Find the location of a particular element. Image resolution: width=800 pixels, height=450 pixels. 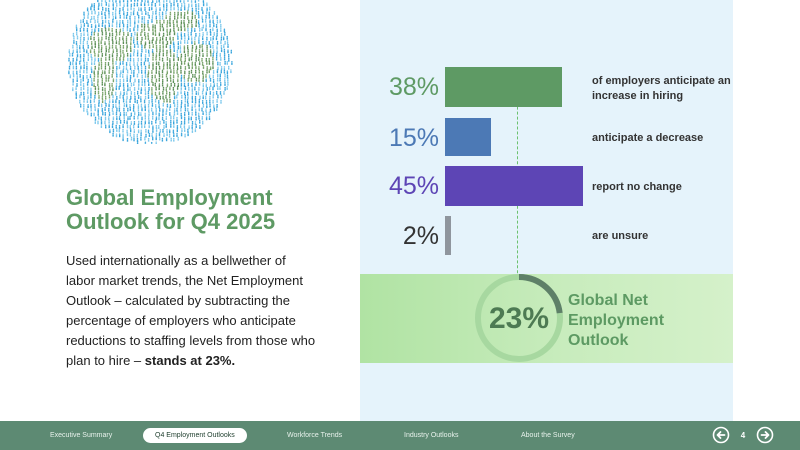

globe-people-illustration is located at coordinates (150, 72).